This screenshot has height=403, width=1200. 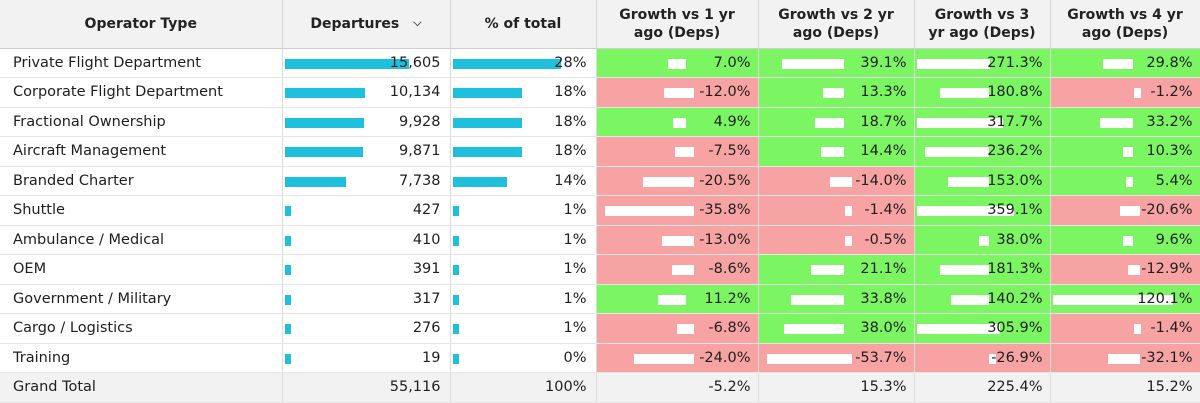 I want to click on growth-cell-g4: 29.8%, so click(x=1125, y=63).